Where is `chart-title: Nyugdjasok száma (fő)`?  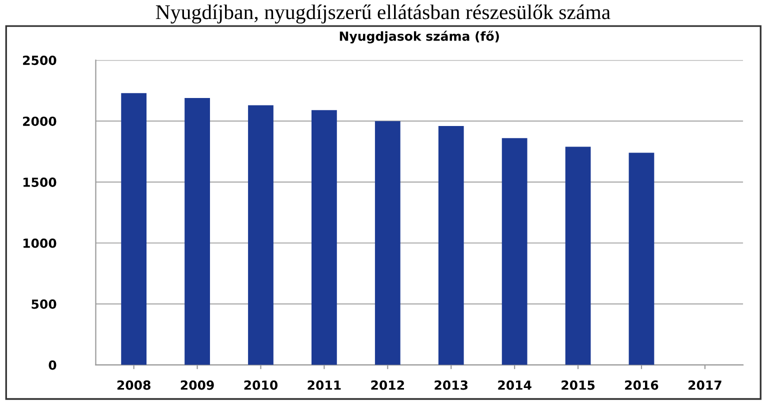
chart-title: Nyugdjasok száma (fő) is located at coordinates (419, 37).